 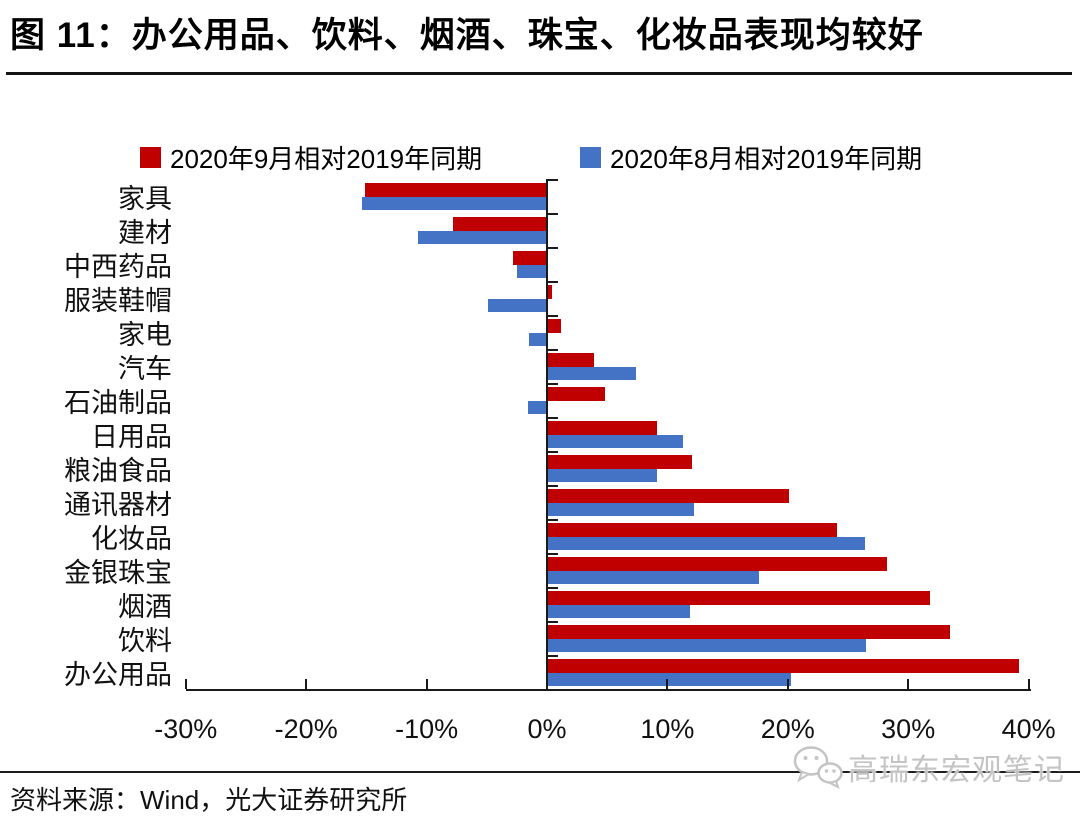 What do you see at coordinates (118, 301) in the screenshot?
I see `category-label-4: 服装鞋帽` at bounding box center [118, 301].